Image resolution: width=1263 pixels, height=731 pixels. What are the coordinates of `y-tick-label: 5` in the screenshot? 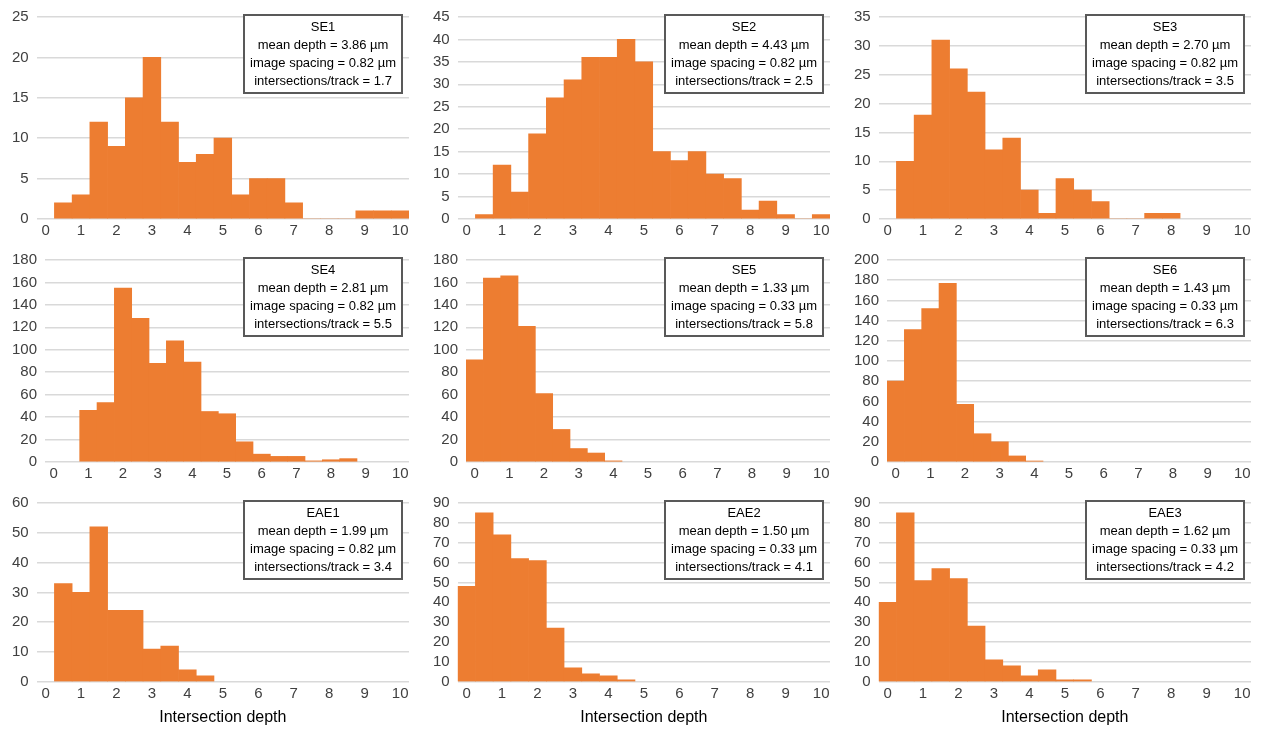 It's located at (445, 195).